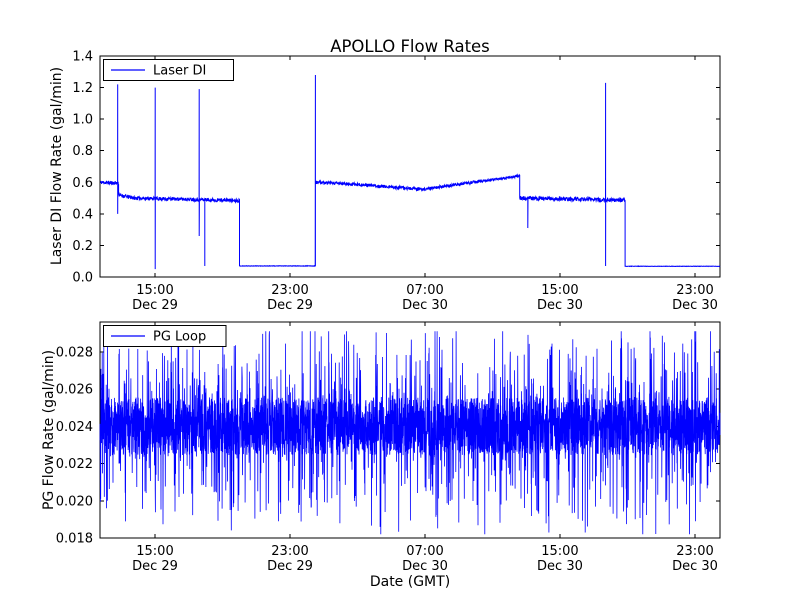 This screenshot has width=800, height=600. What do you see at coordinates (82, 57) in the screenshot?
I see `y-tick-label: 1.4` at bounding box center [82, 57].